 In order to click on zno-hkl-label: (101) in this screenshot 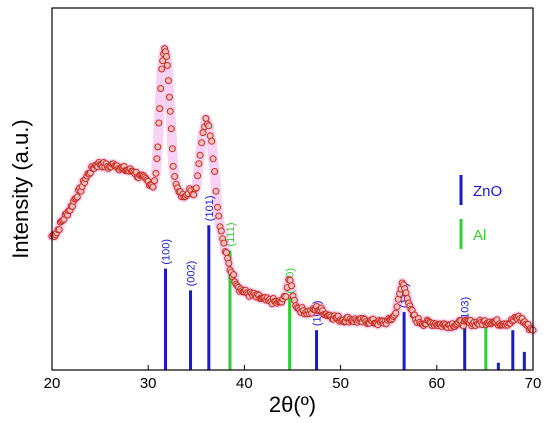, I will do `click(210, 209)`.